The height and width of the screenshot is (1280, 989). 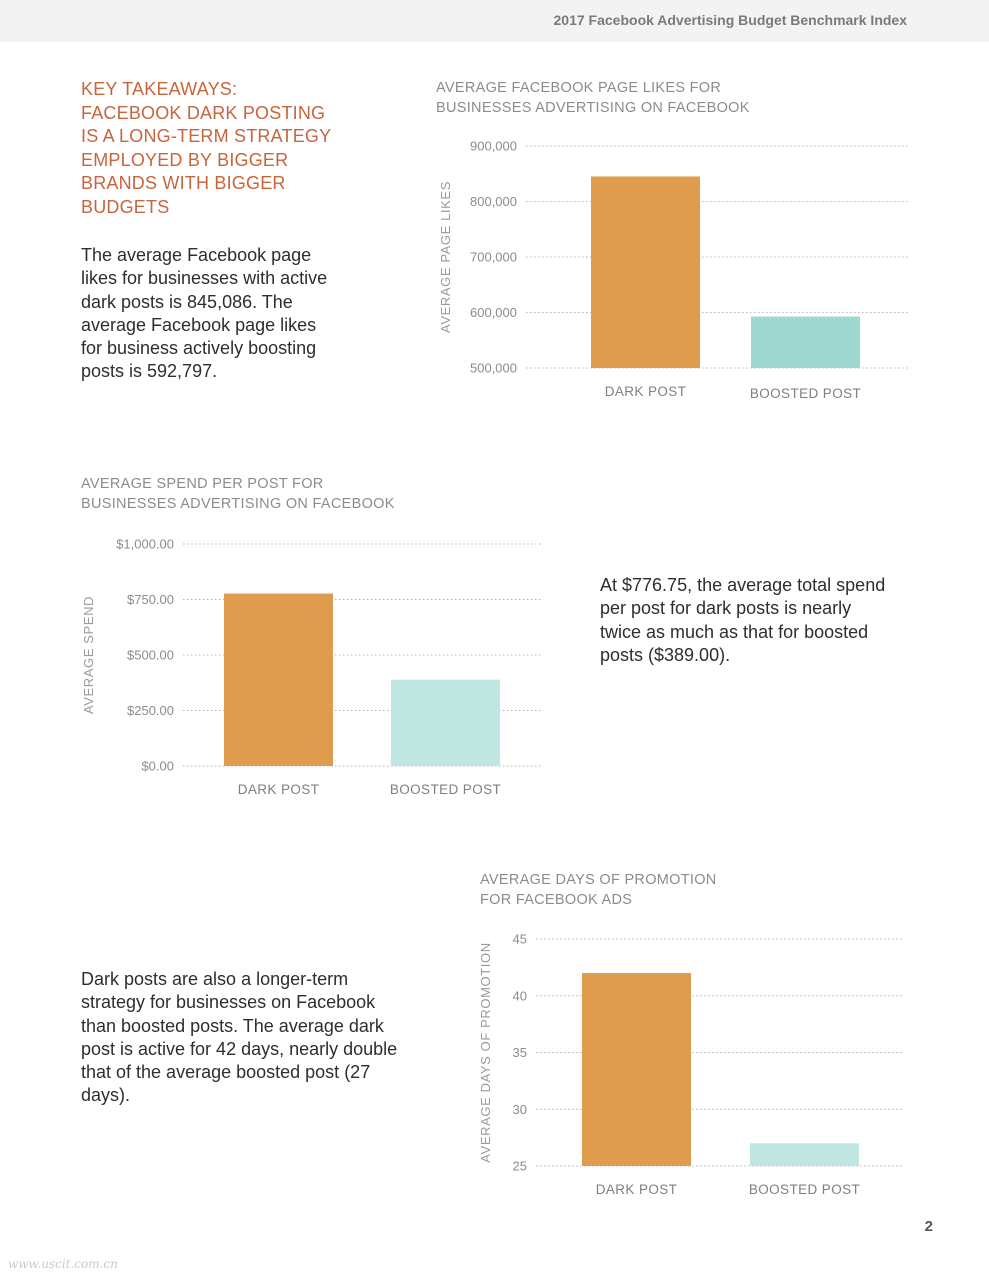 What do you see at coordinates (185, 159) in the screenshot?
I see `heading-line: EMPLOYED BY BIGGER` at bounding box center [185, 159].